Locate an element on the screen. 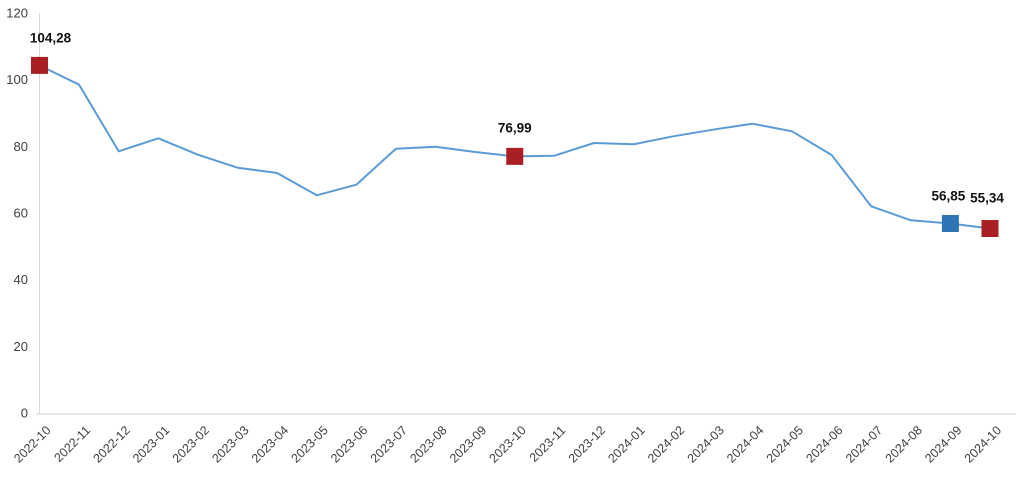 This screenshot has height=490, width=1024. x-tick-label: 2024-08 is located at coordinates (904, 444).